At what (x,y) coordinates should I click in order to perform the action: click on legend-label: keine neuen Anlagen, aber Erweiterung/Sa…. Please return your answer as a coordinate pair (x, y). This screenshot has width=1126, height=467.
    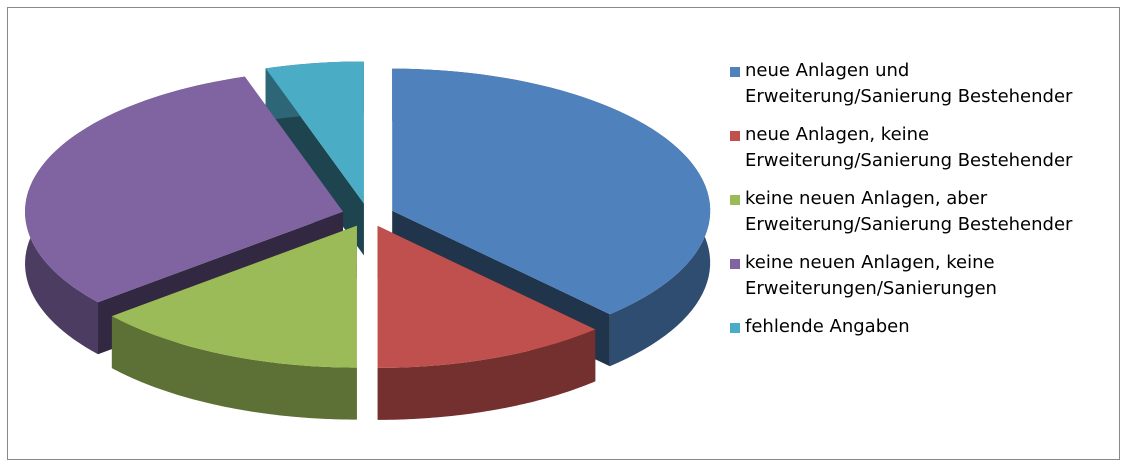
    Looking at the image, I should click on (909, 211).